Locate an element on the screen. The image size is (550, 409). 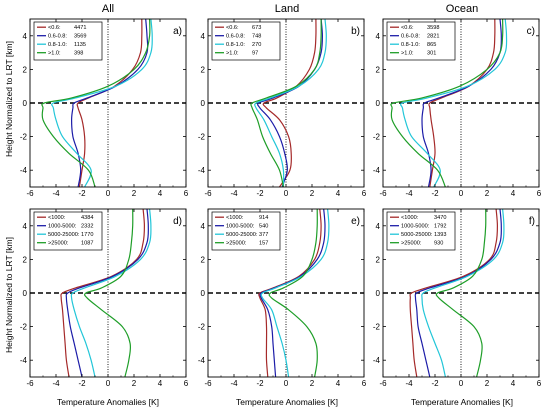
column-title-ocean: Ocean is located at coordinates (462, 9).